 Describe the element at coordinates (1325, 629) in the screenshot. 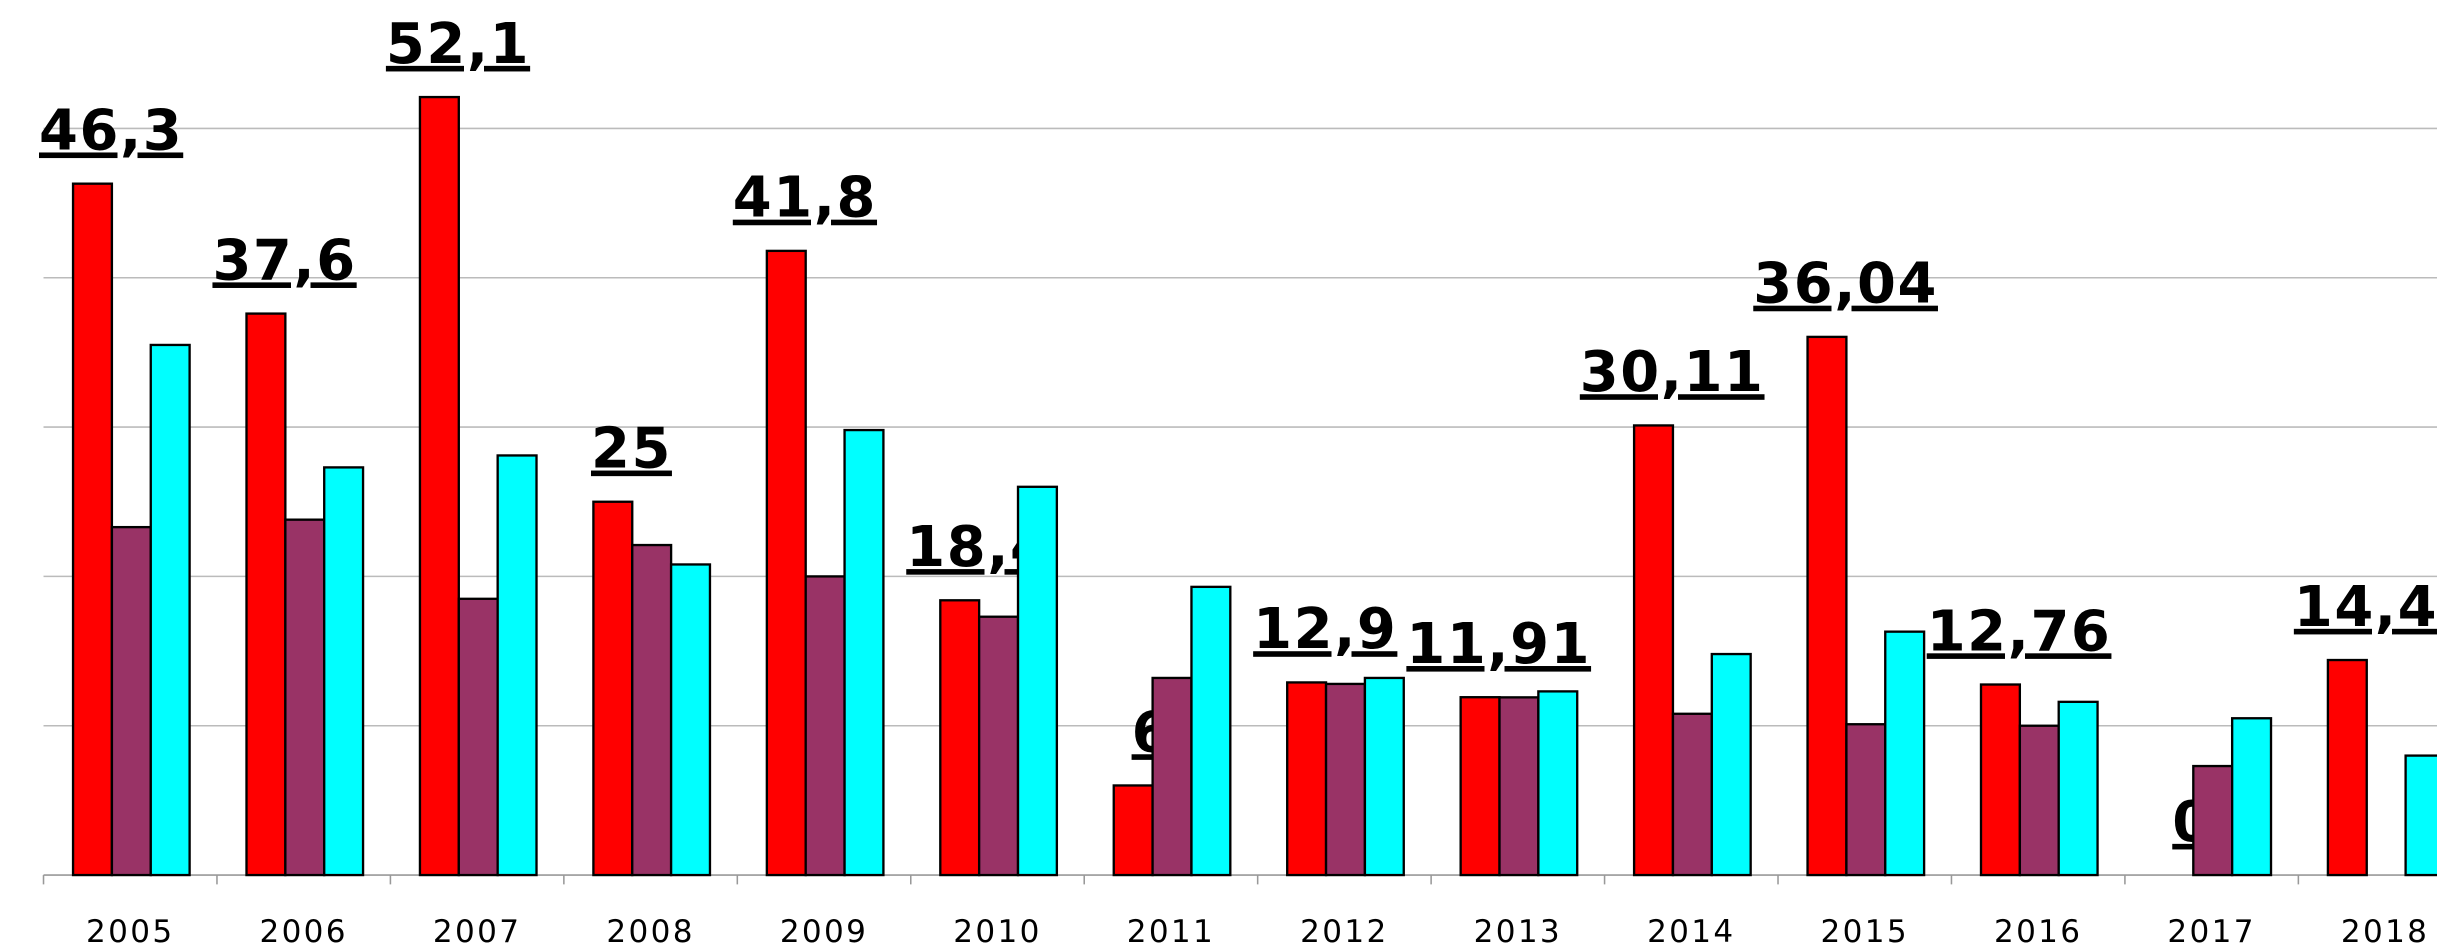

I see `data-label: 12,9` at that location.